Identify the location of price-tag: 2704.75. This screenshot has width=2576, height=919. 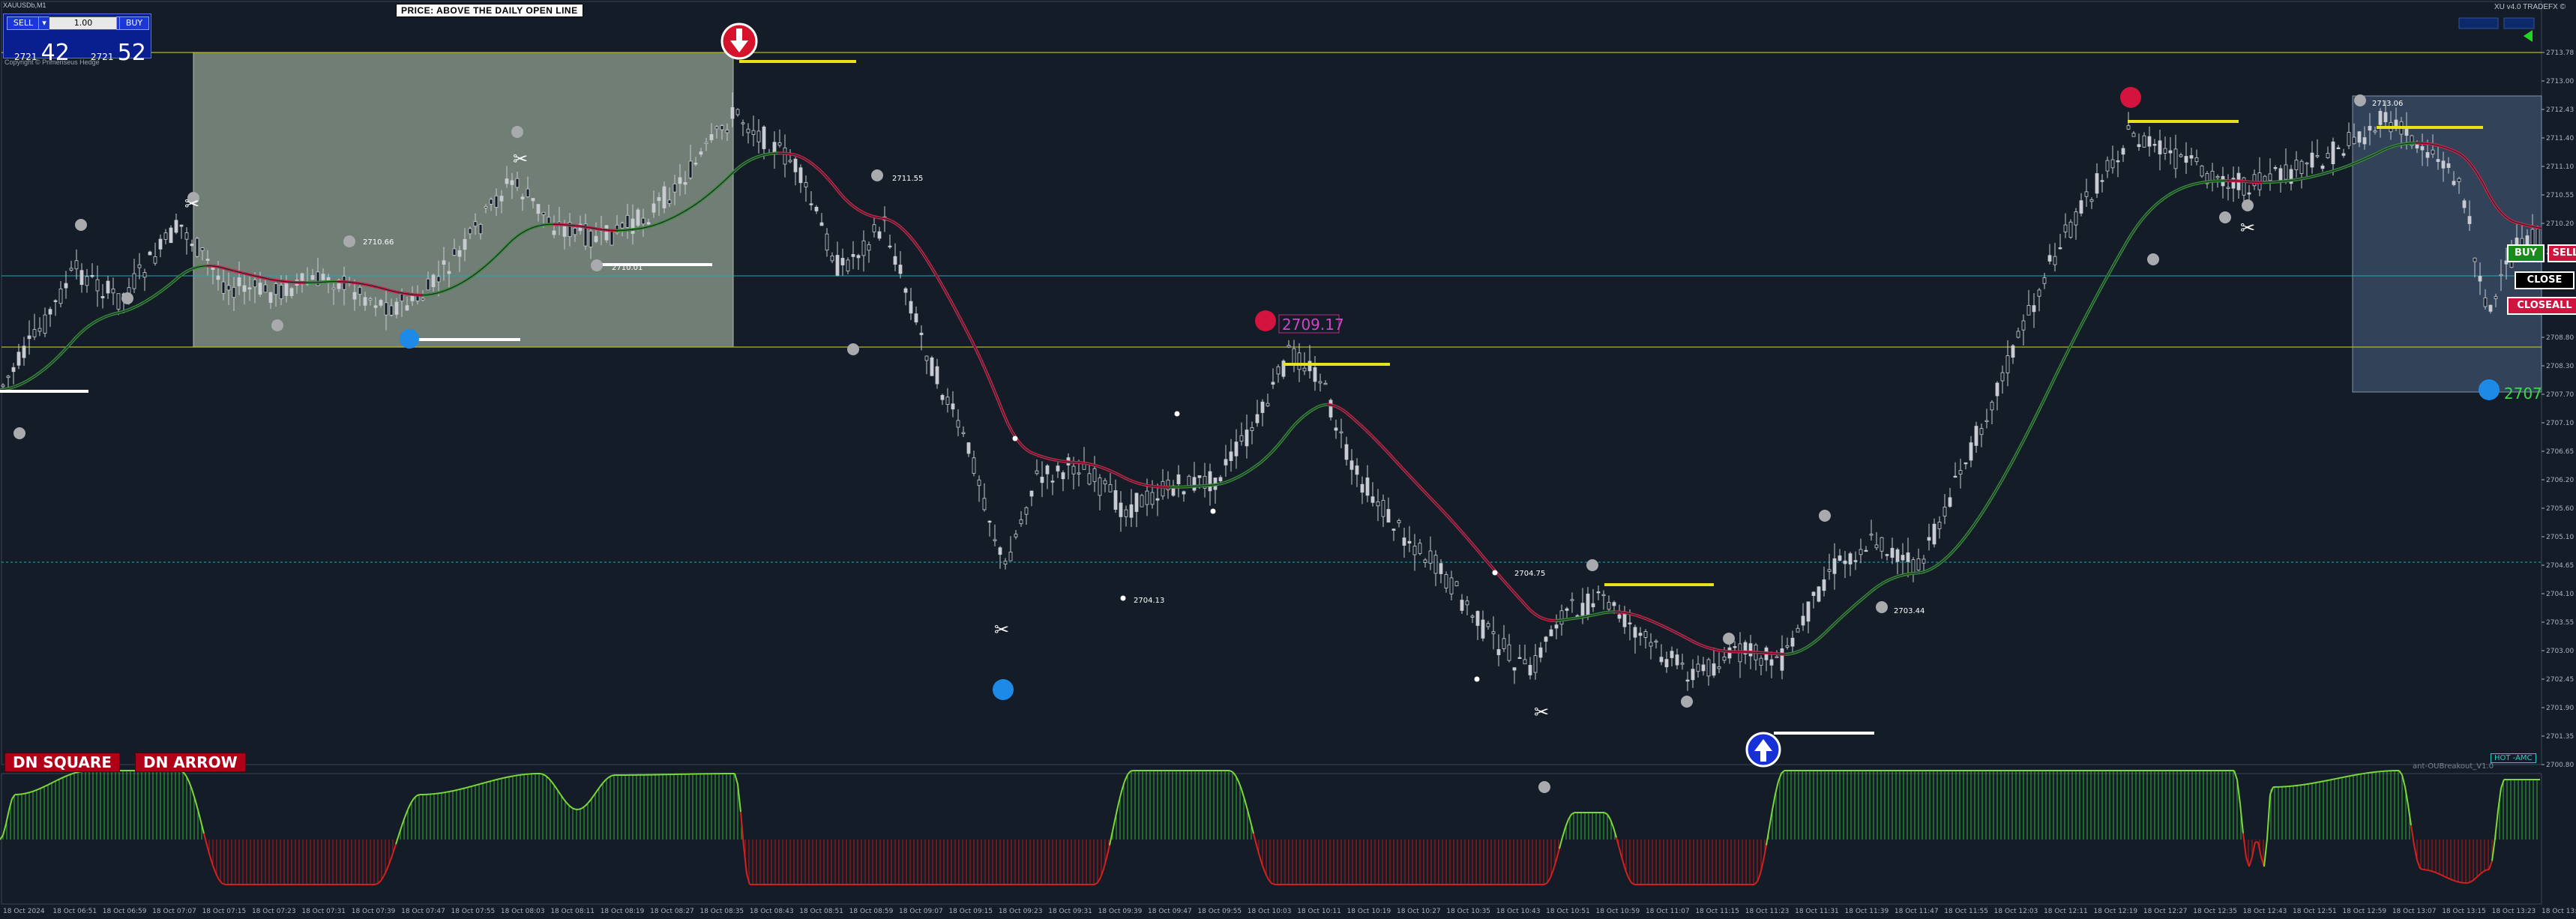
(1529, 574).